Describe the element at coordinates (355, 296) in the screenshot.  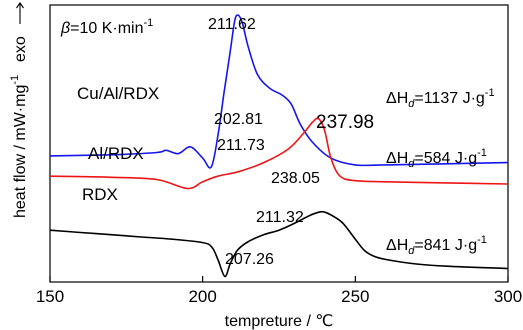
I see `x-tick-label-250: 250` at that location.